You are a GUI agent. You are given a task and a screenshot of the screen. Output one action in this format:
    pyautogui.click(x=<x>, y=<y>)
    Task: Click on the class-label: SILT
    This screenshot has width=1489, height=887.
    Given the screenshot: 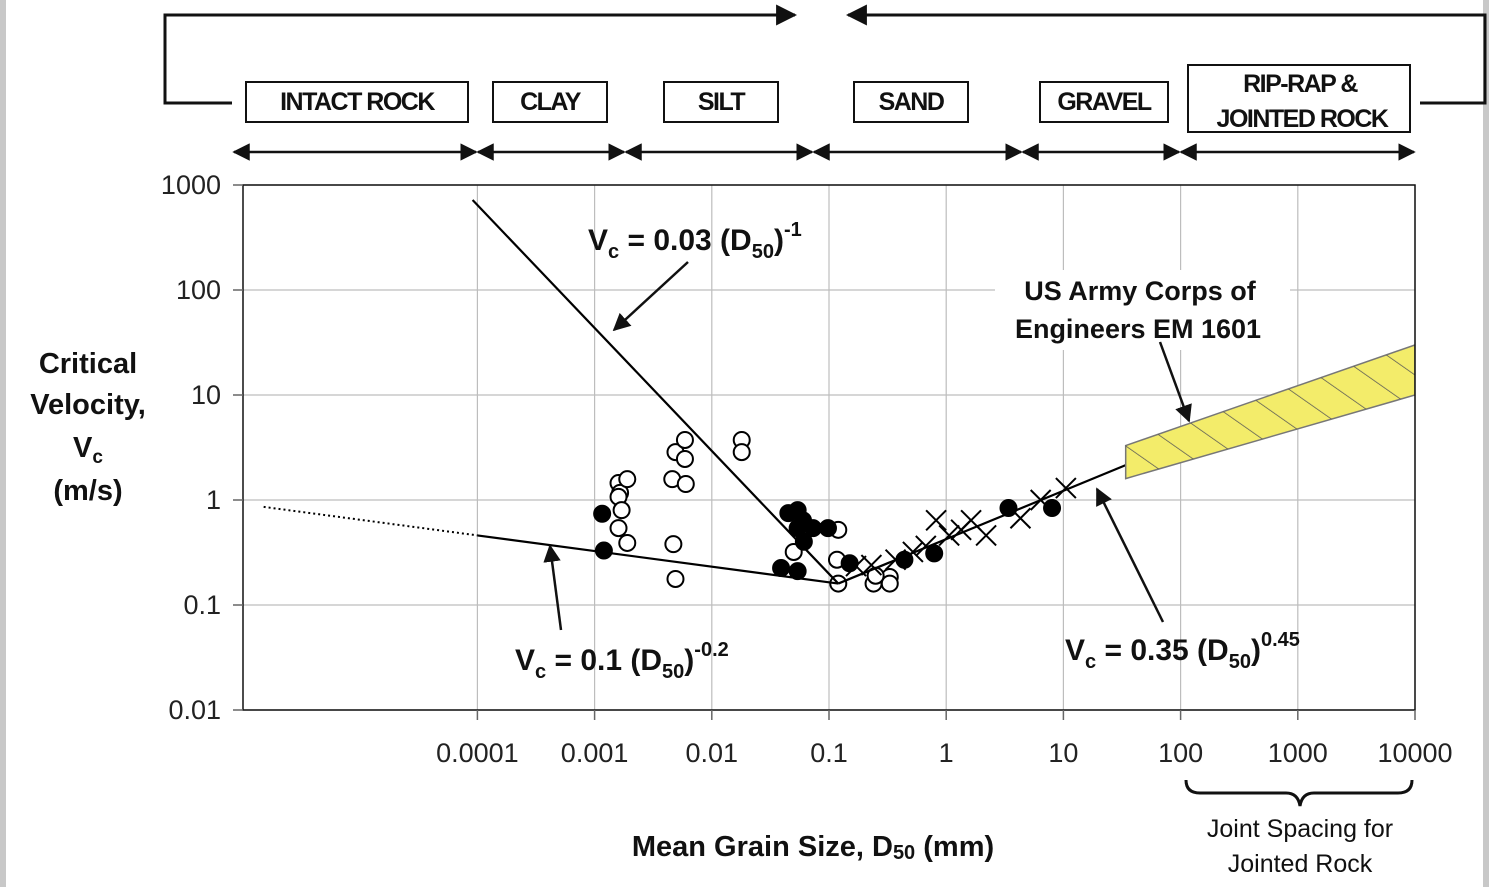 What is the action you would take?
    pyautogui.click(x=722, y=102)
    